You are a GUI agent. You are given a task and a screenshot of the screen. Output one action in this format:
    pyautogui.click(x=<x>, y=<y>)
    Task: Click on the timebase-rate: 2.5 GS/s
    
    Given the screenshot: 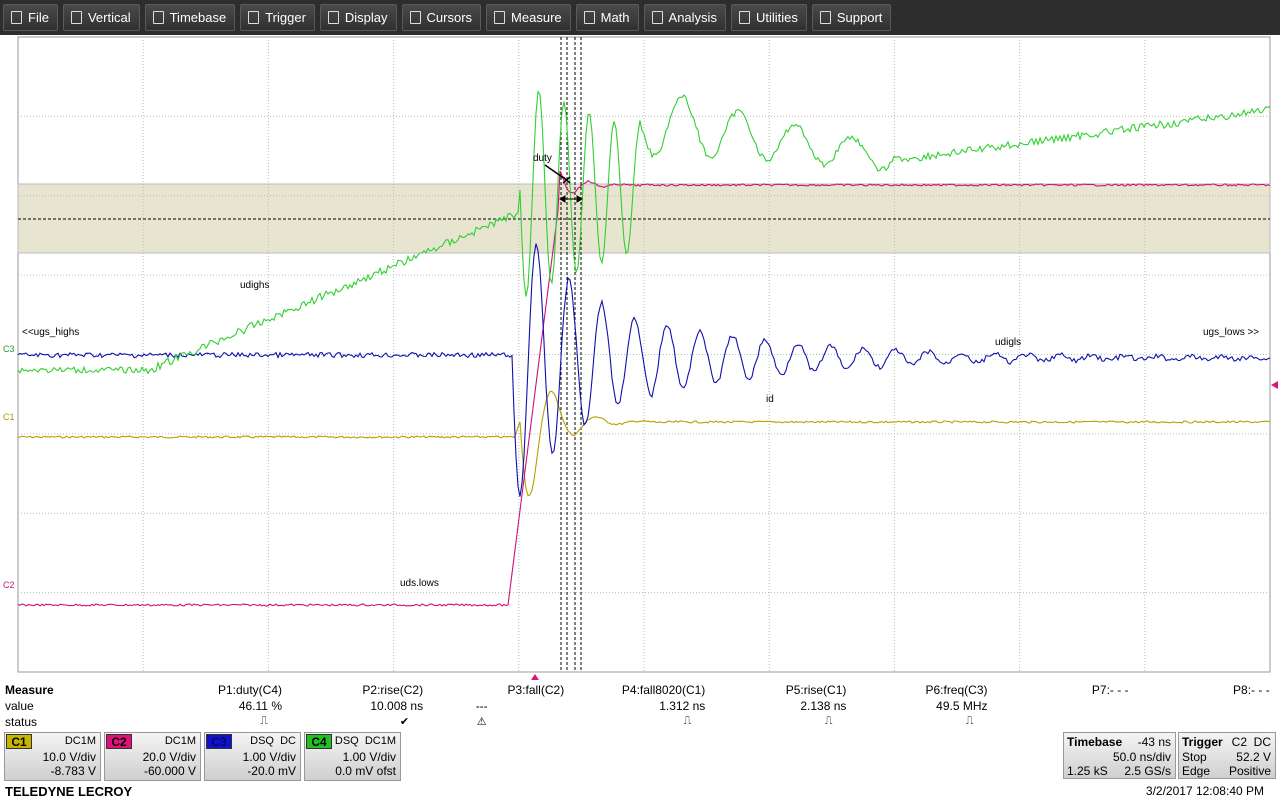 What is the action you would take?
    pyautogui.click(x=1147, y=771)
    